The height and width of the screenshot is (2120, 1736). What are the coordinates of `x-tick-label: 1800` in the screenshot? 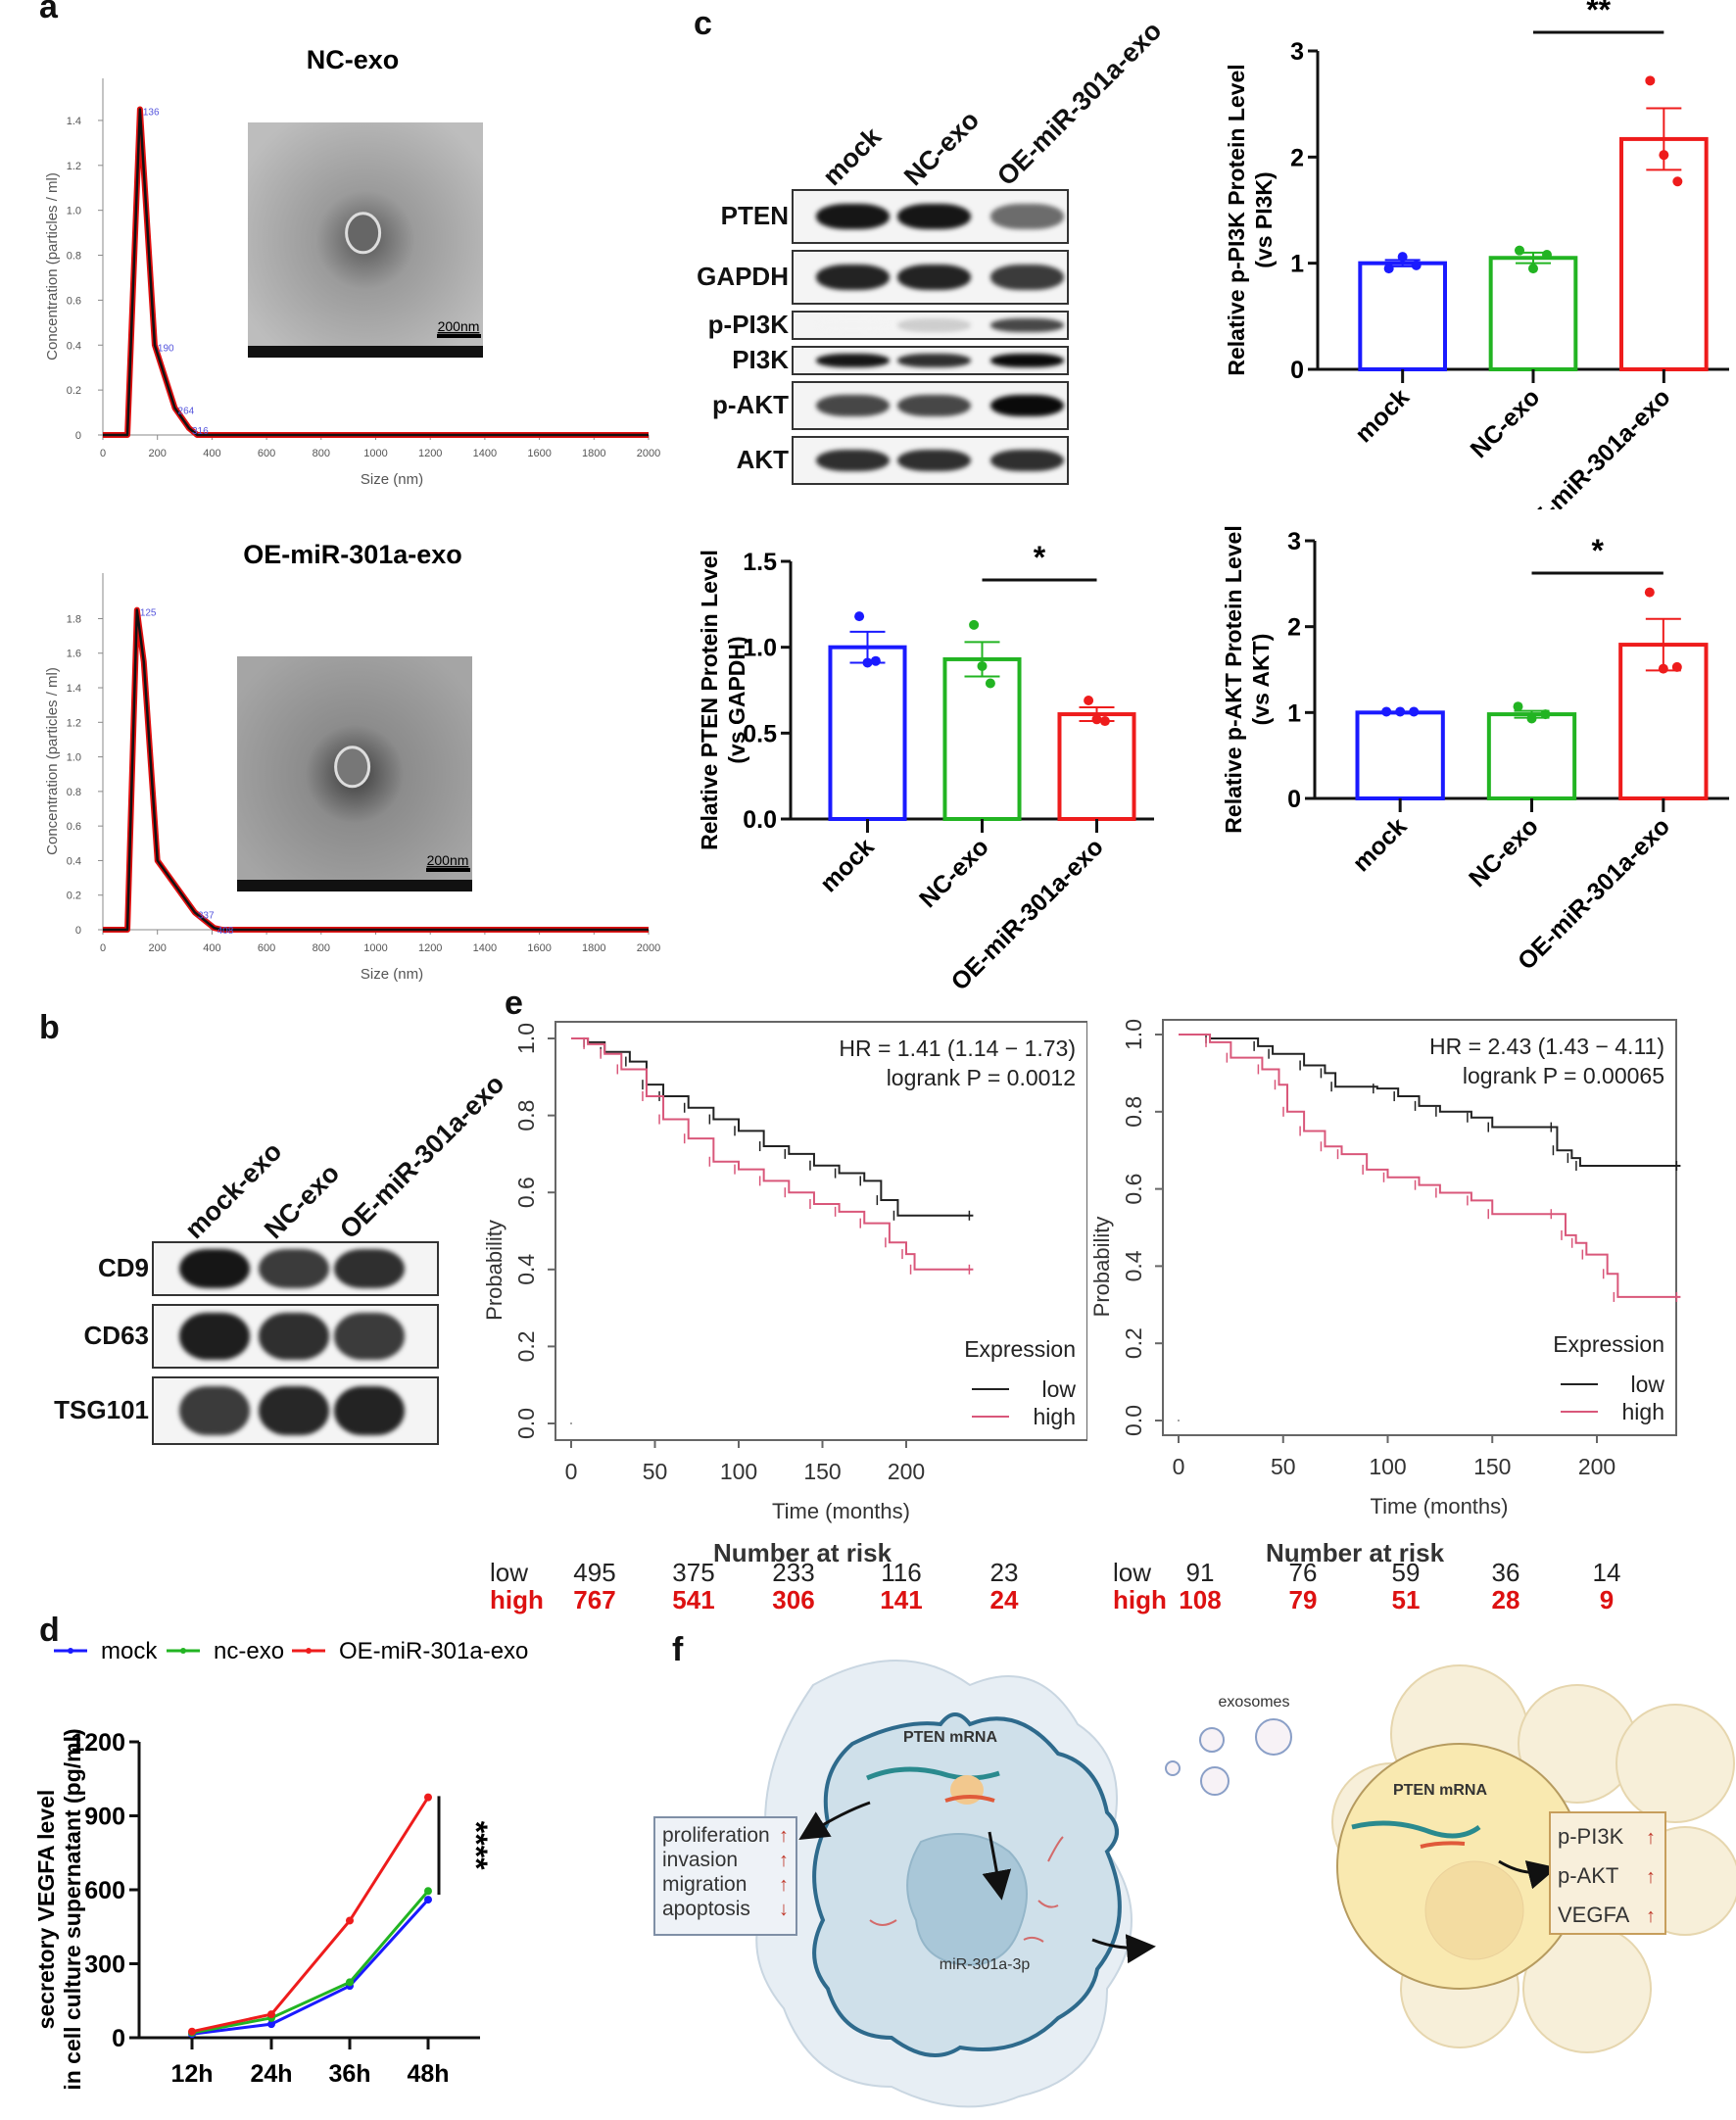 It's located at (593, 948).